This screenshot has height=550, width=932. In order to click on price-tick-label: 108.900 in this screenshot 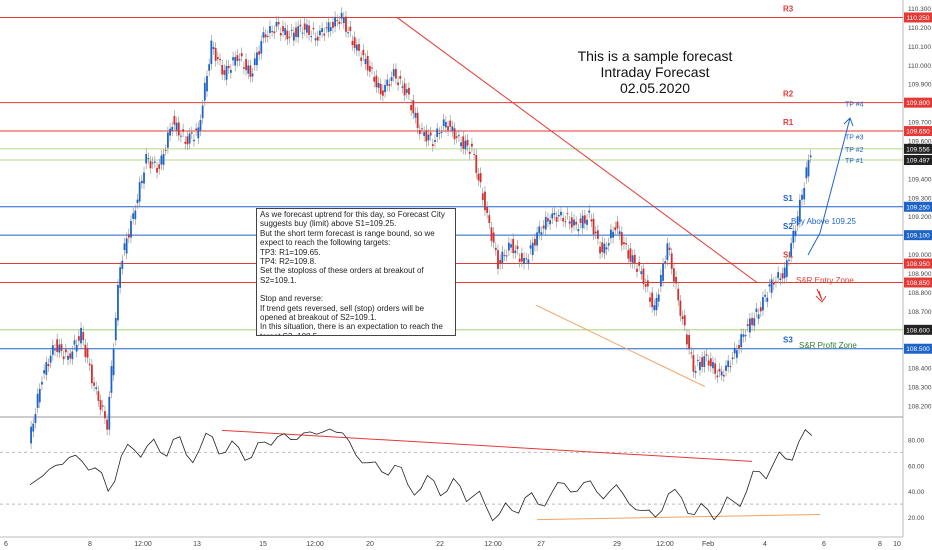, I will do `click(920, 274)`.